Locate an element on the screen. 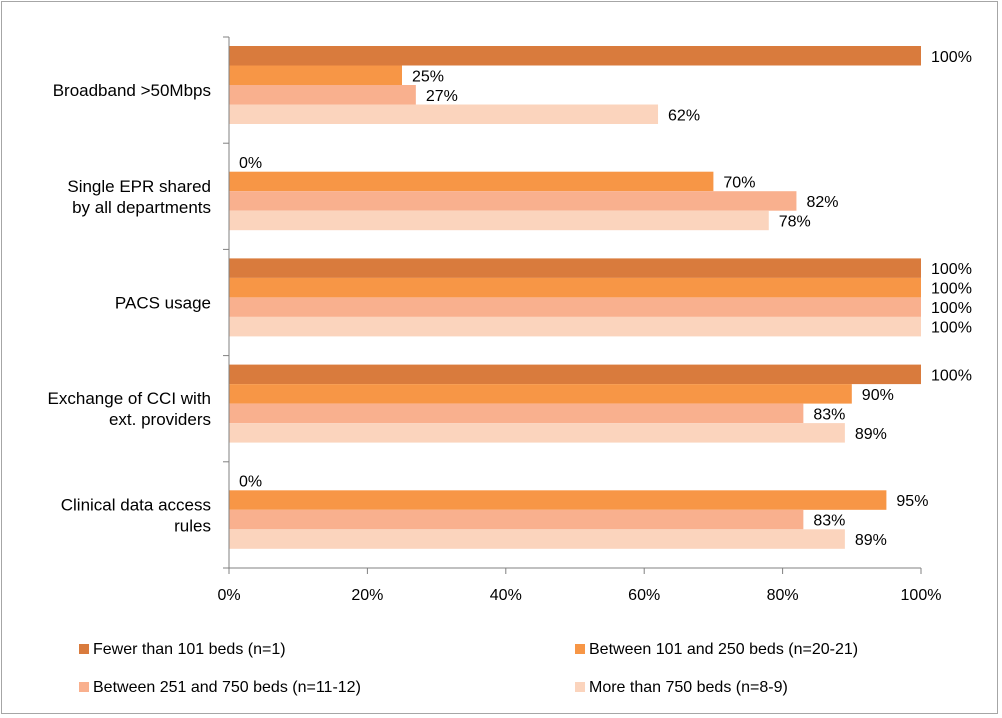 Image resolution: width=1002 pixels, height=718 pixels. x-tick-label: 0% is located at coordinates (228, 595).